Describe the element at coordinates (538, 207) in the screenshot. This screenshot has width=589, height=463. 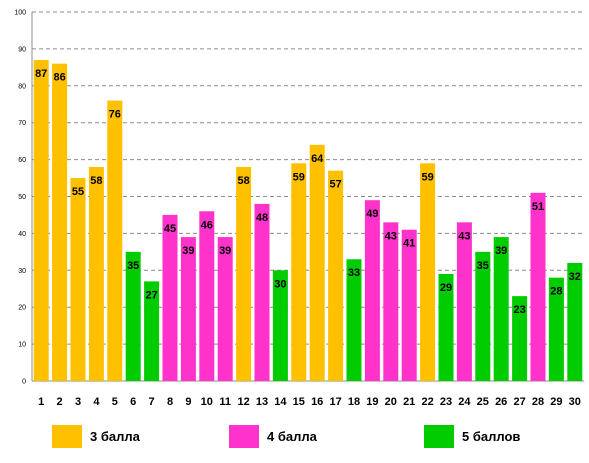
I see `data-label: 51` at that location.